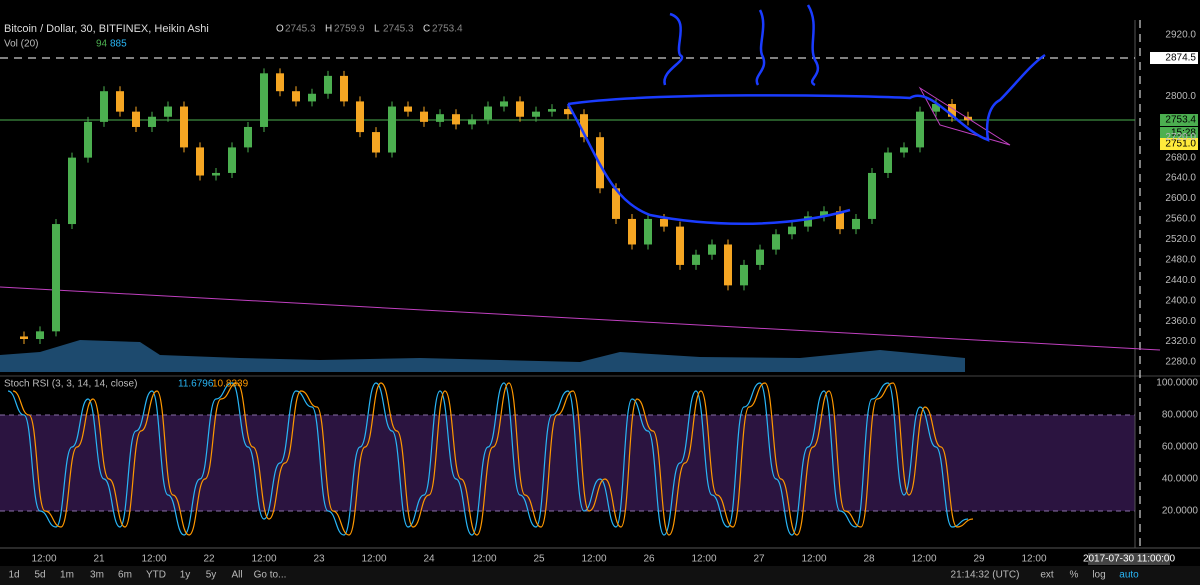  Describe the element at coordinates (1129, 575) in the screenshot. I see `option-button: auto` at that location.